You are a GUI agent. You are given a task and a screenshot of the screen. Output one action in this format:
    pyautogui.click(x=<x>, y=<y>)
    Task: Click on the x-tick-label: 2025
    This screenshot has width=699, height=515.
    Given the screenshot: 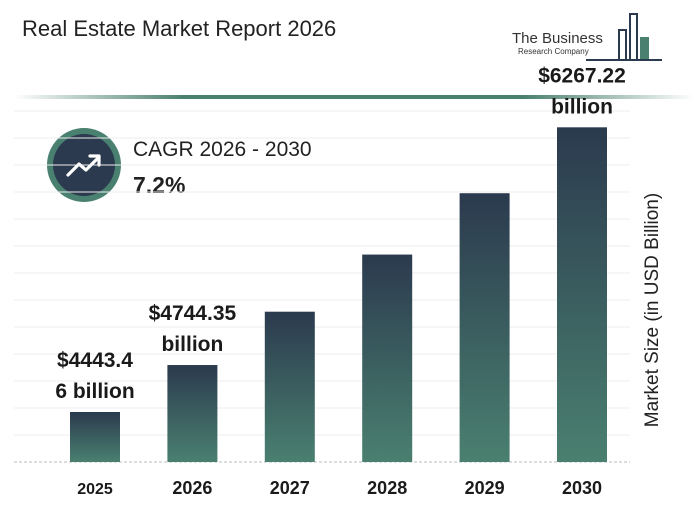 What is the action you would take?
    pyautogui.click(x=95, y=489)
    